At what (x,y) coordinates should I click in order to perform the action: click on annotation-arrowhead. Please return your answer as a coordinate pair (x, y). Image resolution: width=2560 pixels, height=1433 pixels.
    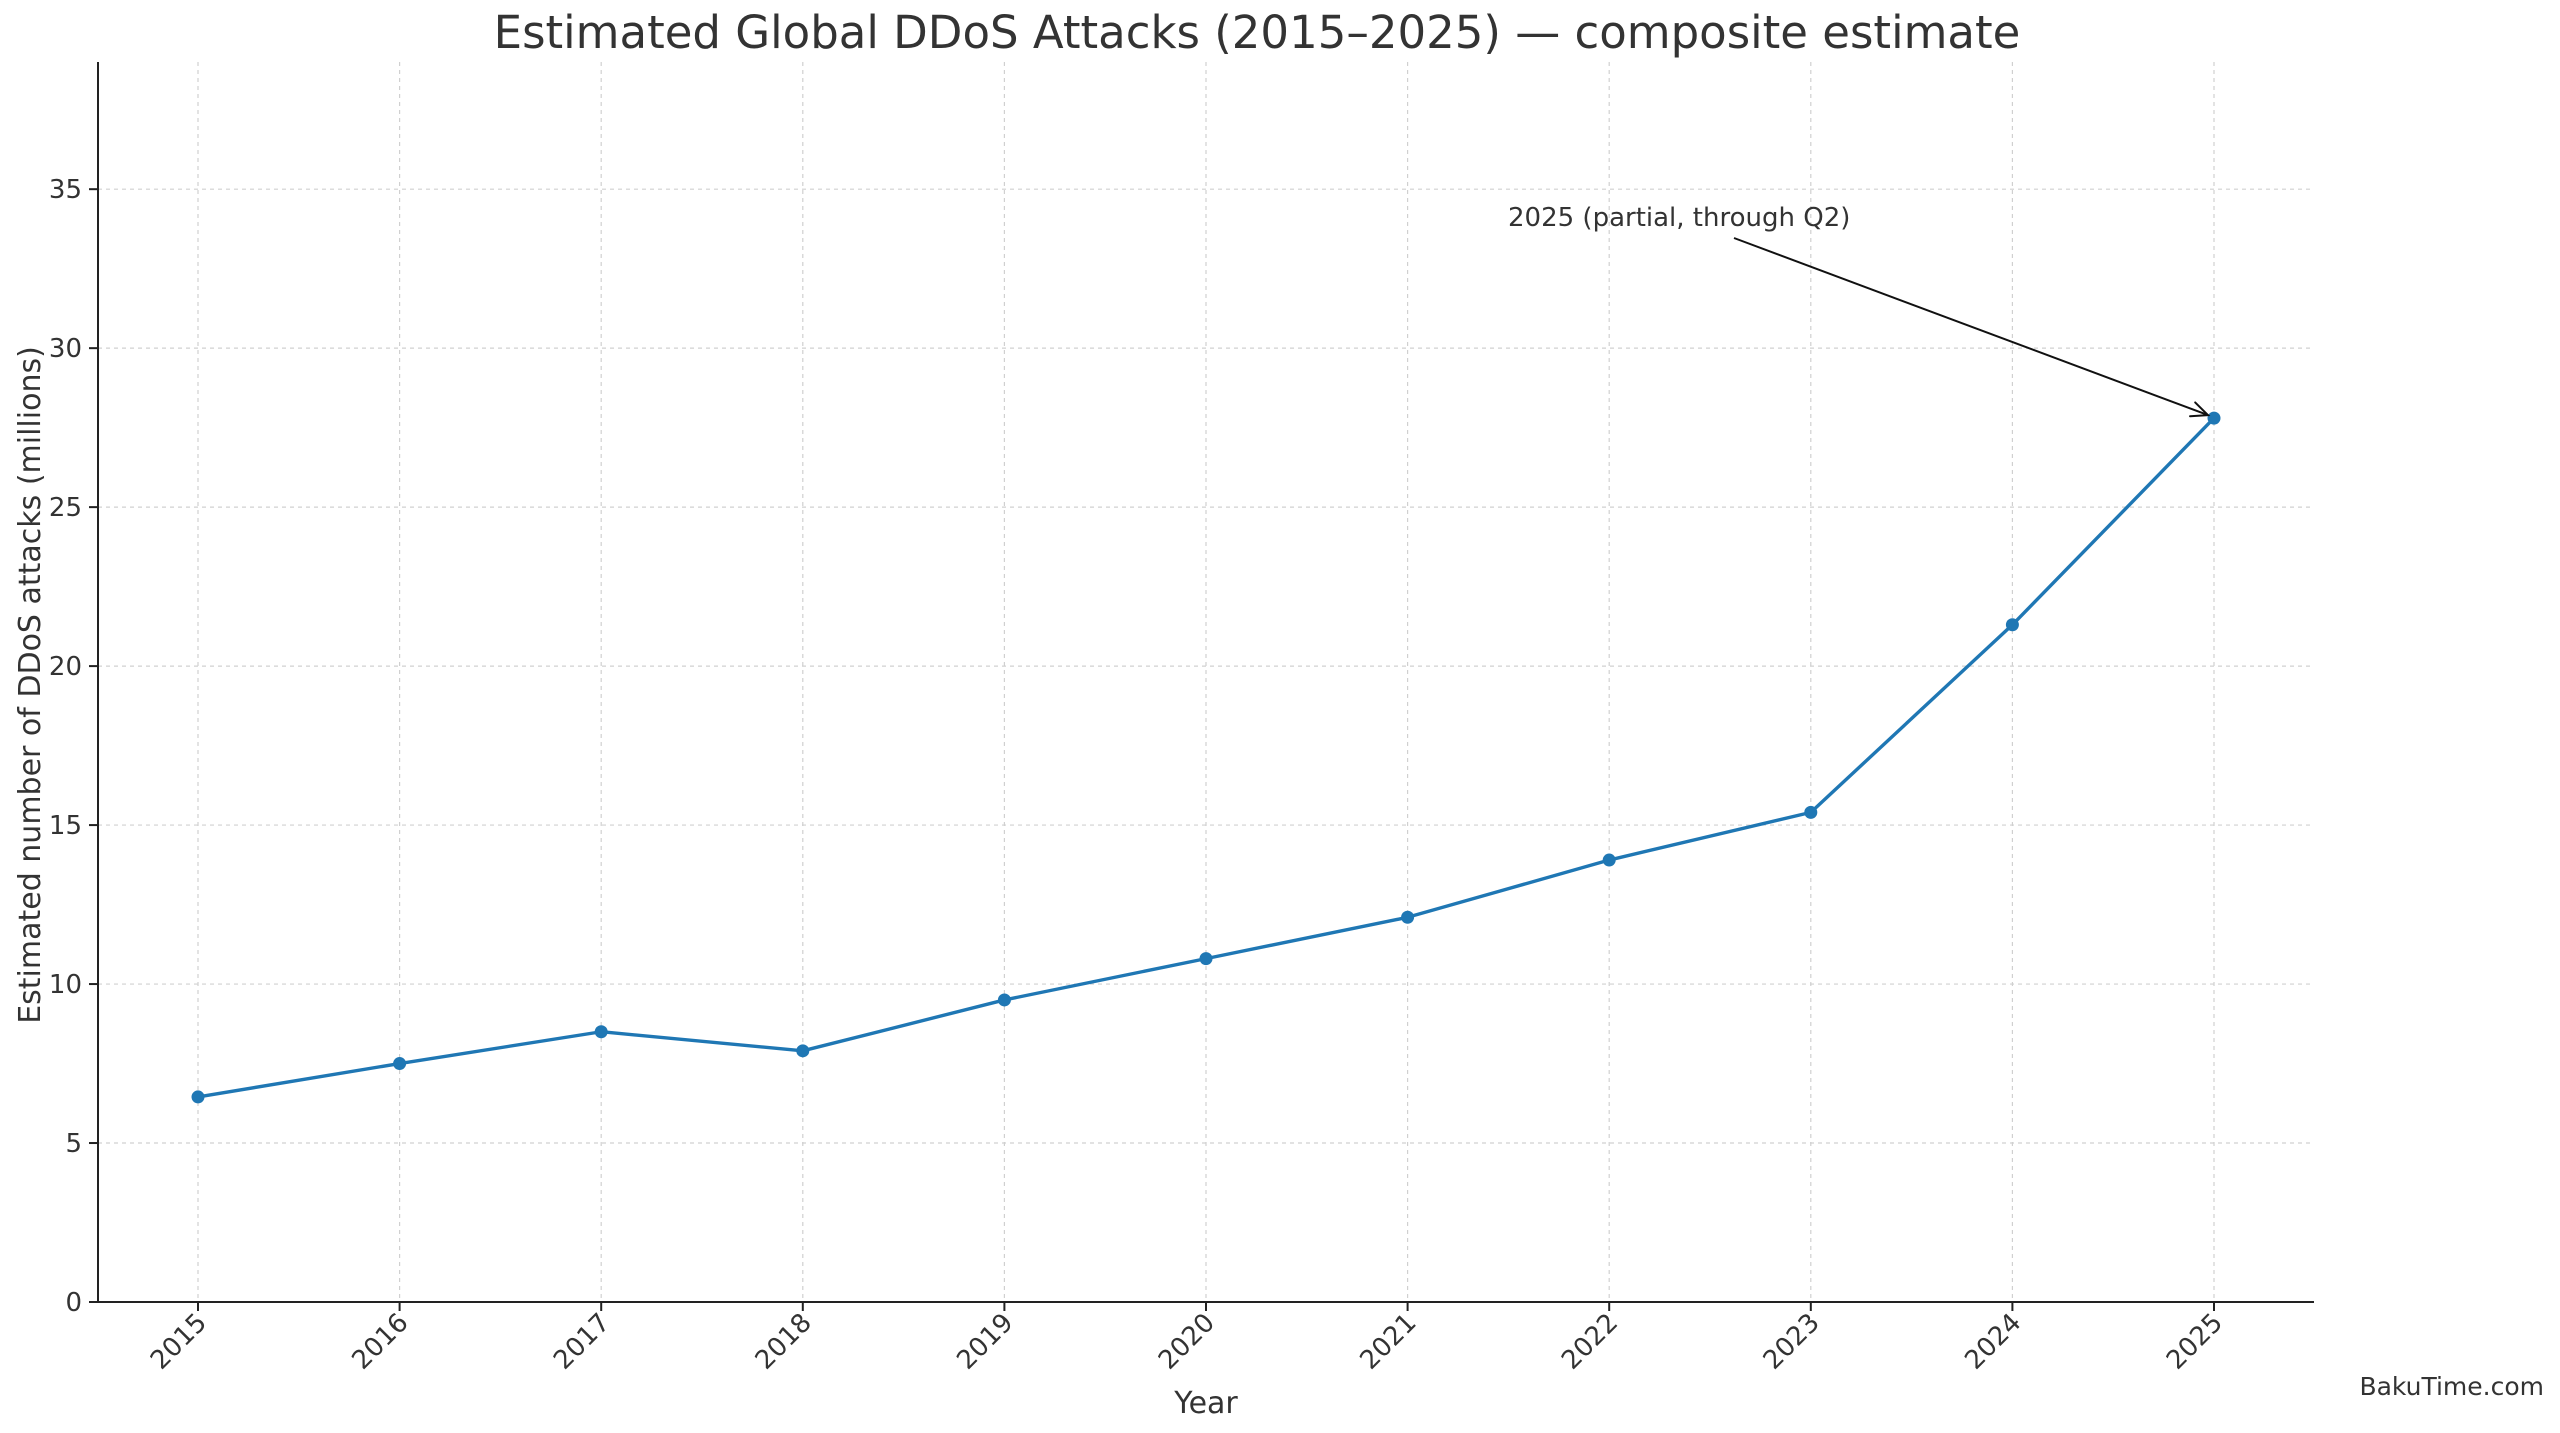
    Looking at the image, I should click on (2200, 409).